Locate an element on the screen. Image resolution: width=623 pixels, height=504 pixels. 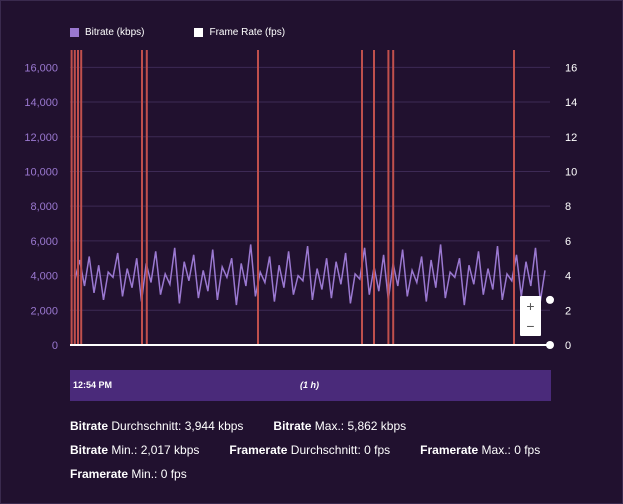
right-axis-tick-label: 8 is located at coordinates (568, 207).